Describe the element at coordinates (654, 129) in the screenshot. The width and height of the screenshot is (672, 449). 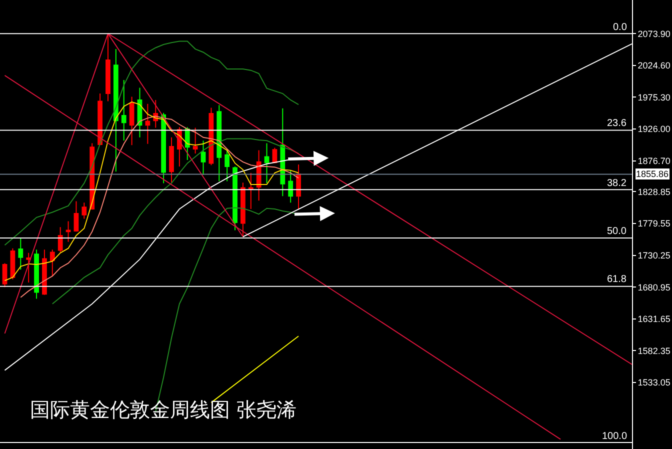
I see `y-tick-label: 1926.00` at that location.